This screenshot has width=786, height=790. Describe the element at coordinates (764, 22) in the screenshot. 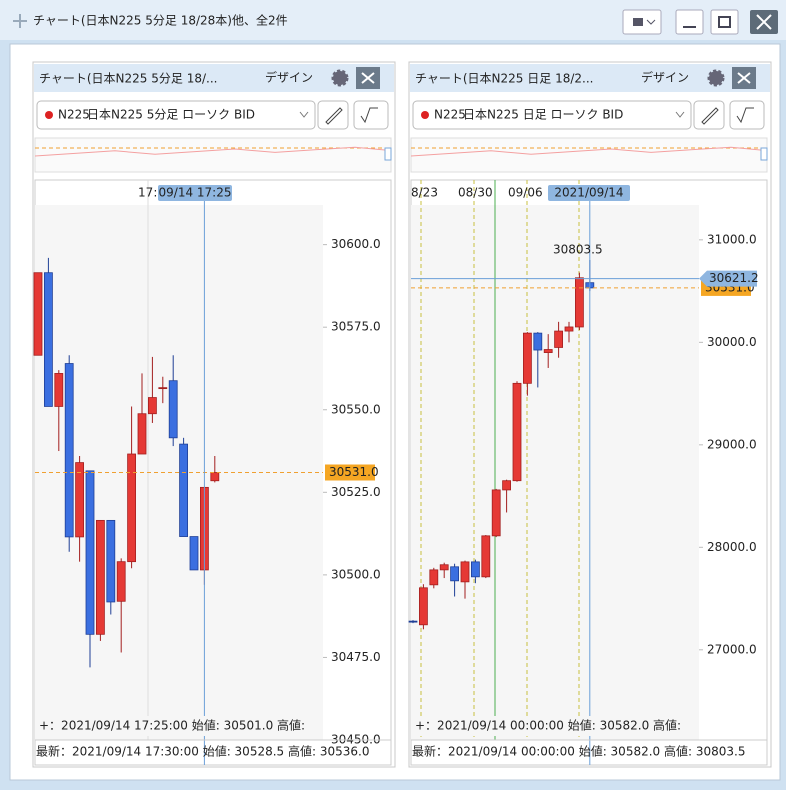

I see `close-icon` at that location.